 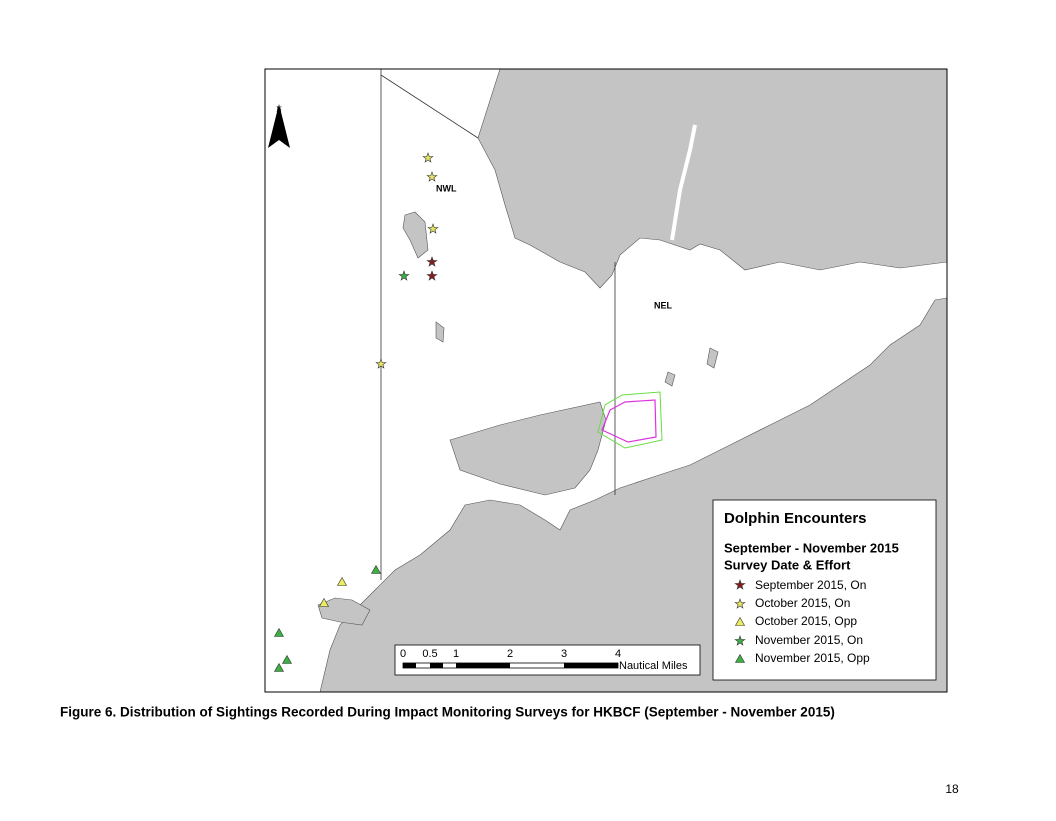 I want to click on scale-tick: 1, so click(x=456, y=654).